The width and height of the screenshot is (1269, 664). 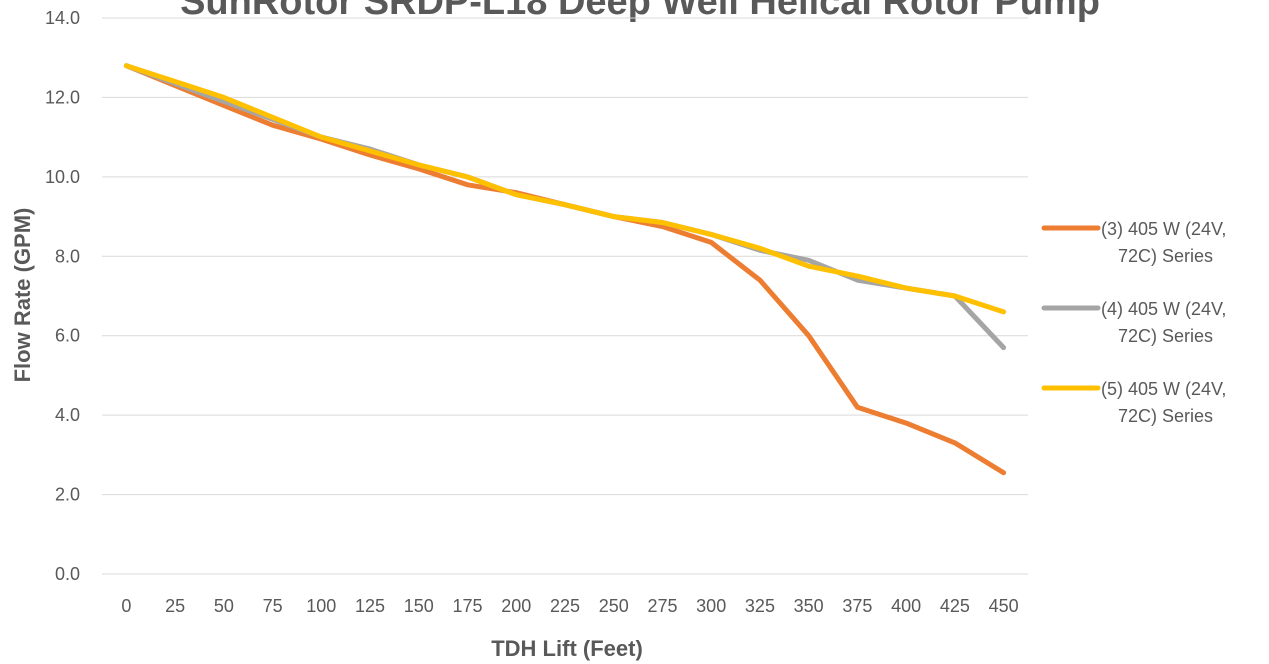 I want to click on x-tick-label: 450, so click(x=1004, y=606).